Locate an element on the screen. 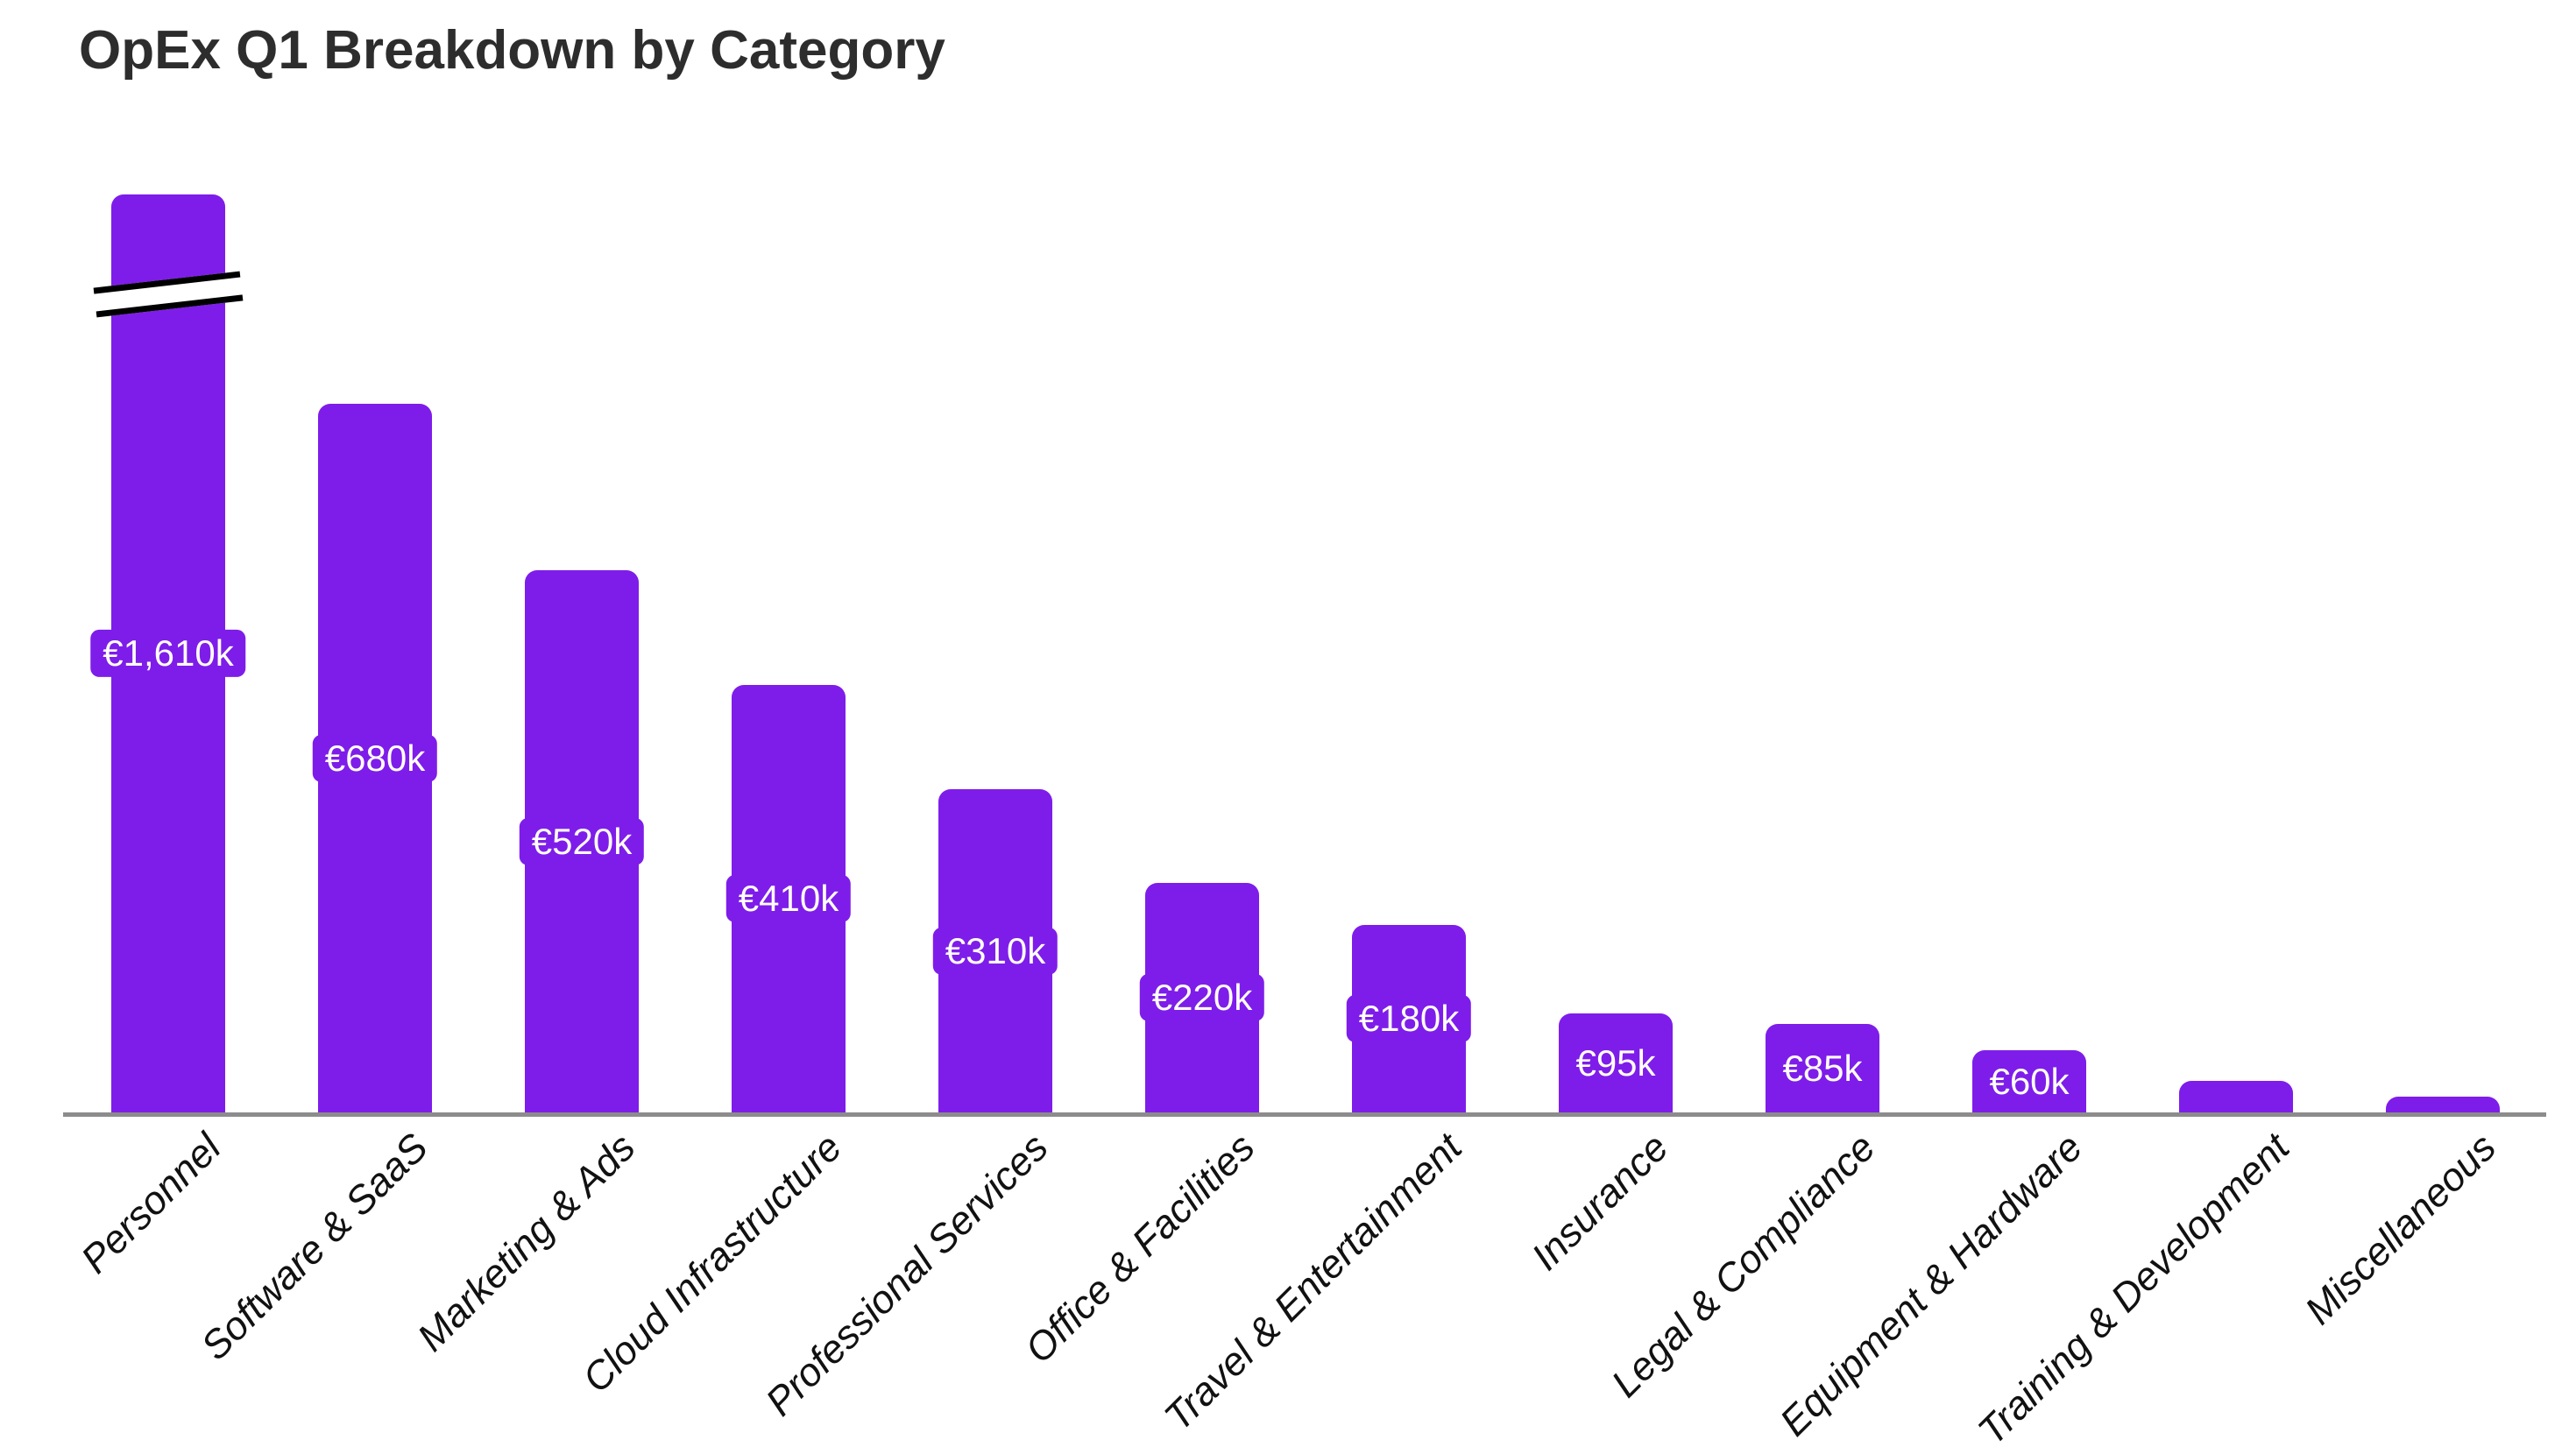 Image resolution: width=2576 pixels, height=1447 pixels. bar-miscellaneous is located at coordinates (2443, 1104).